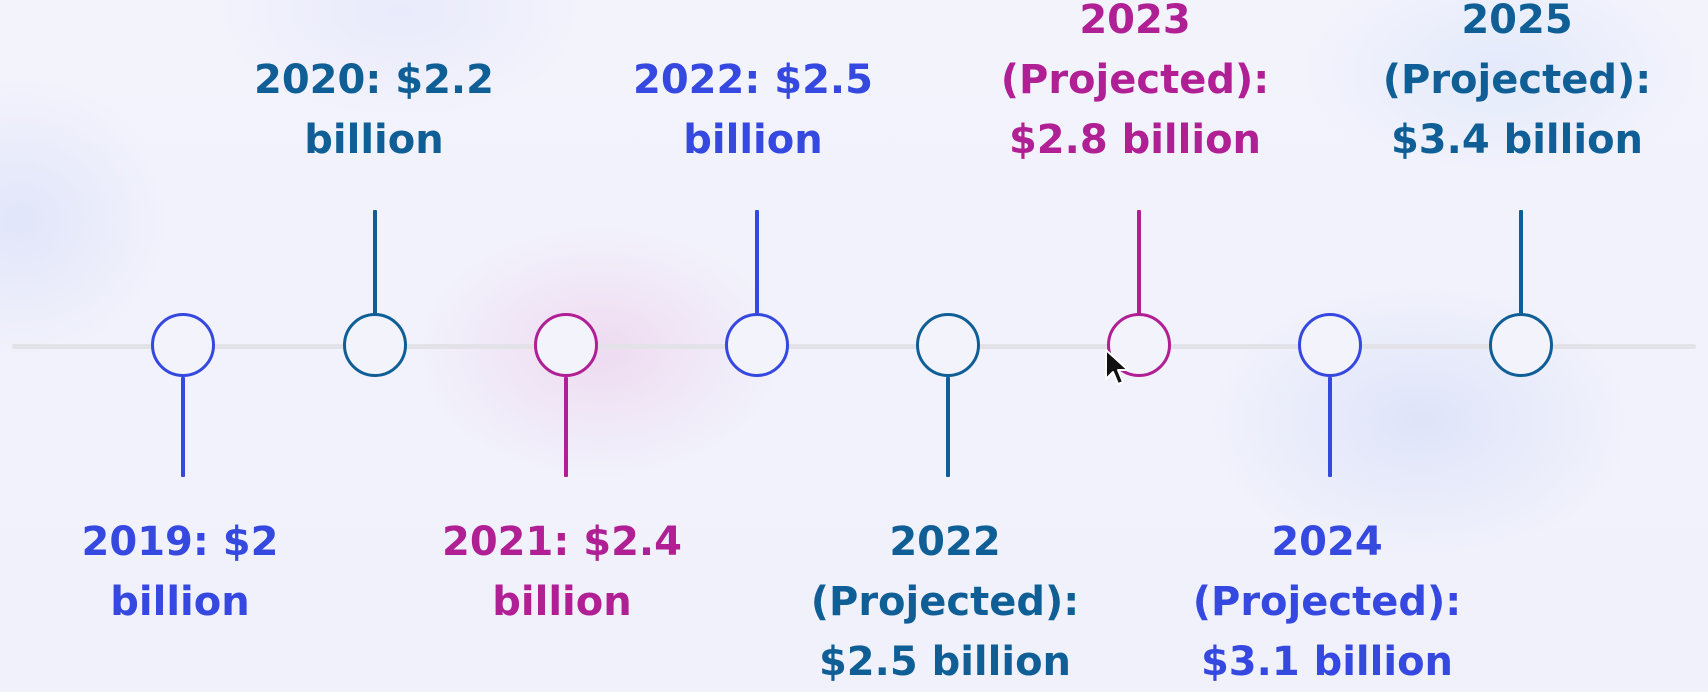 The height and width of the screenshot is (692, 1708). Describe the element at coordinates (1327, 602) in the screenshot. I see `milestone-label: 2024 (Projected): $3.1 billion` at that location.